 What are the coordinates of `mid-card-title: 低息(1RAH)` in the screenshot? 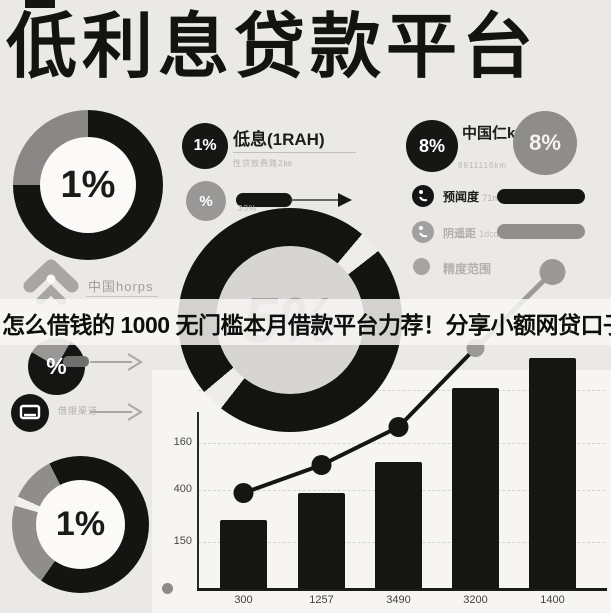 It's located at (279, 139).